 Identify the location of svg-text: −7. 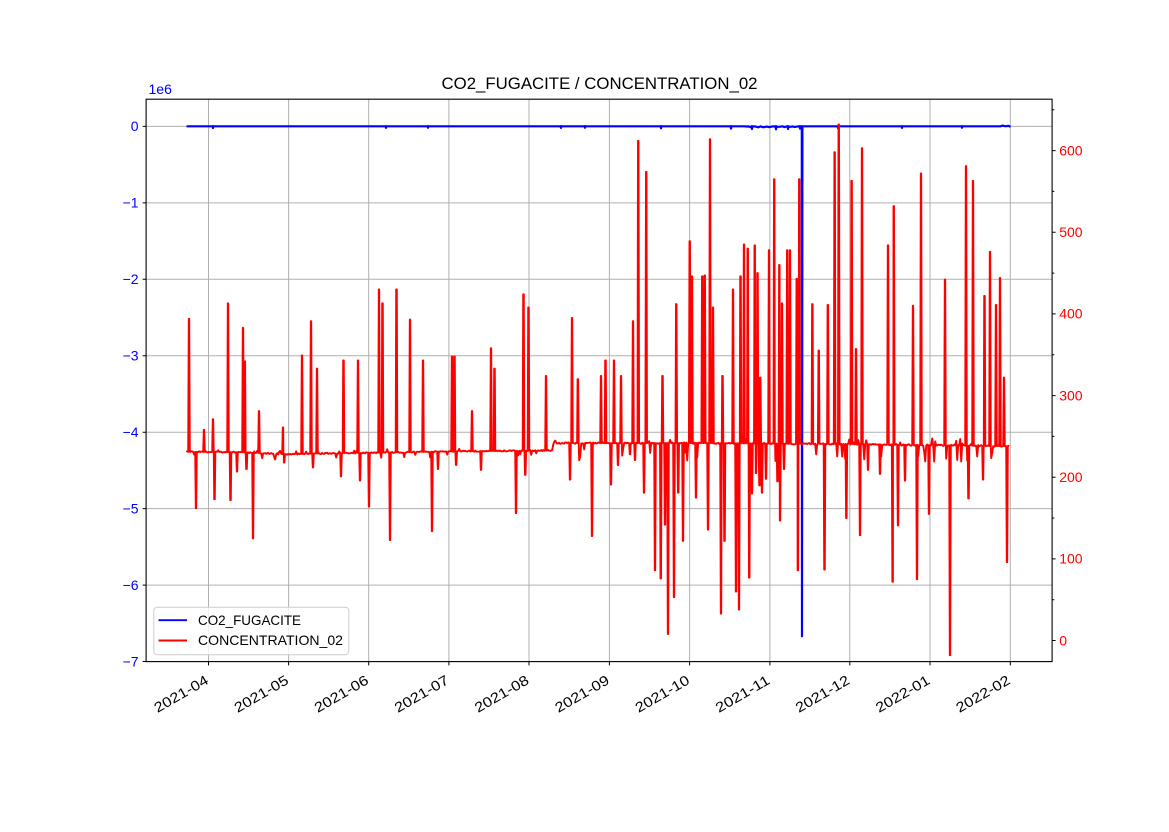
(131, 661).